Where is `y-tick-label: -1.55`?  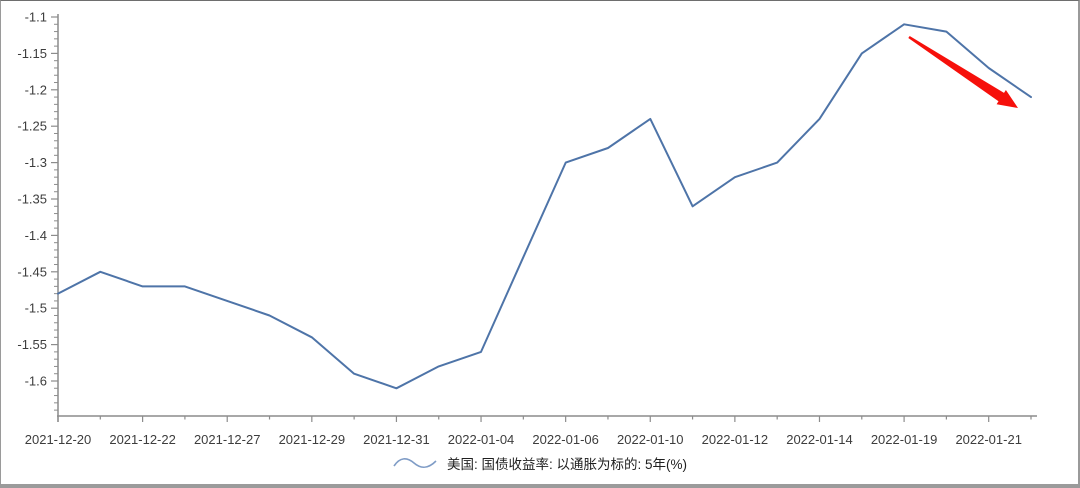 y-tick-label: -1.55 is located at coordinates (32, 344).